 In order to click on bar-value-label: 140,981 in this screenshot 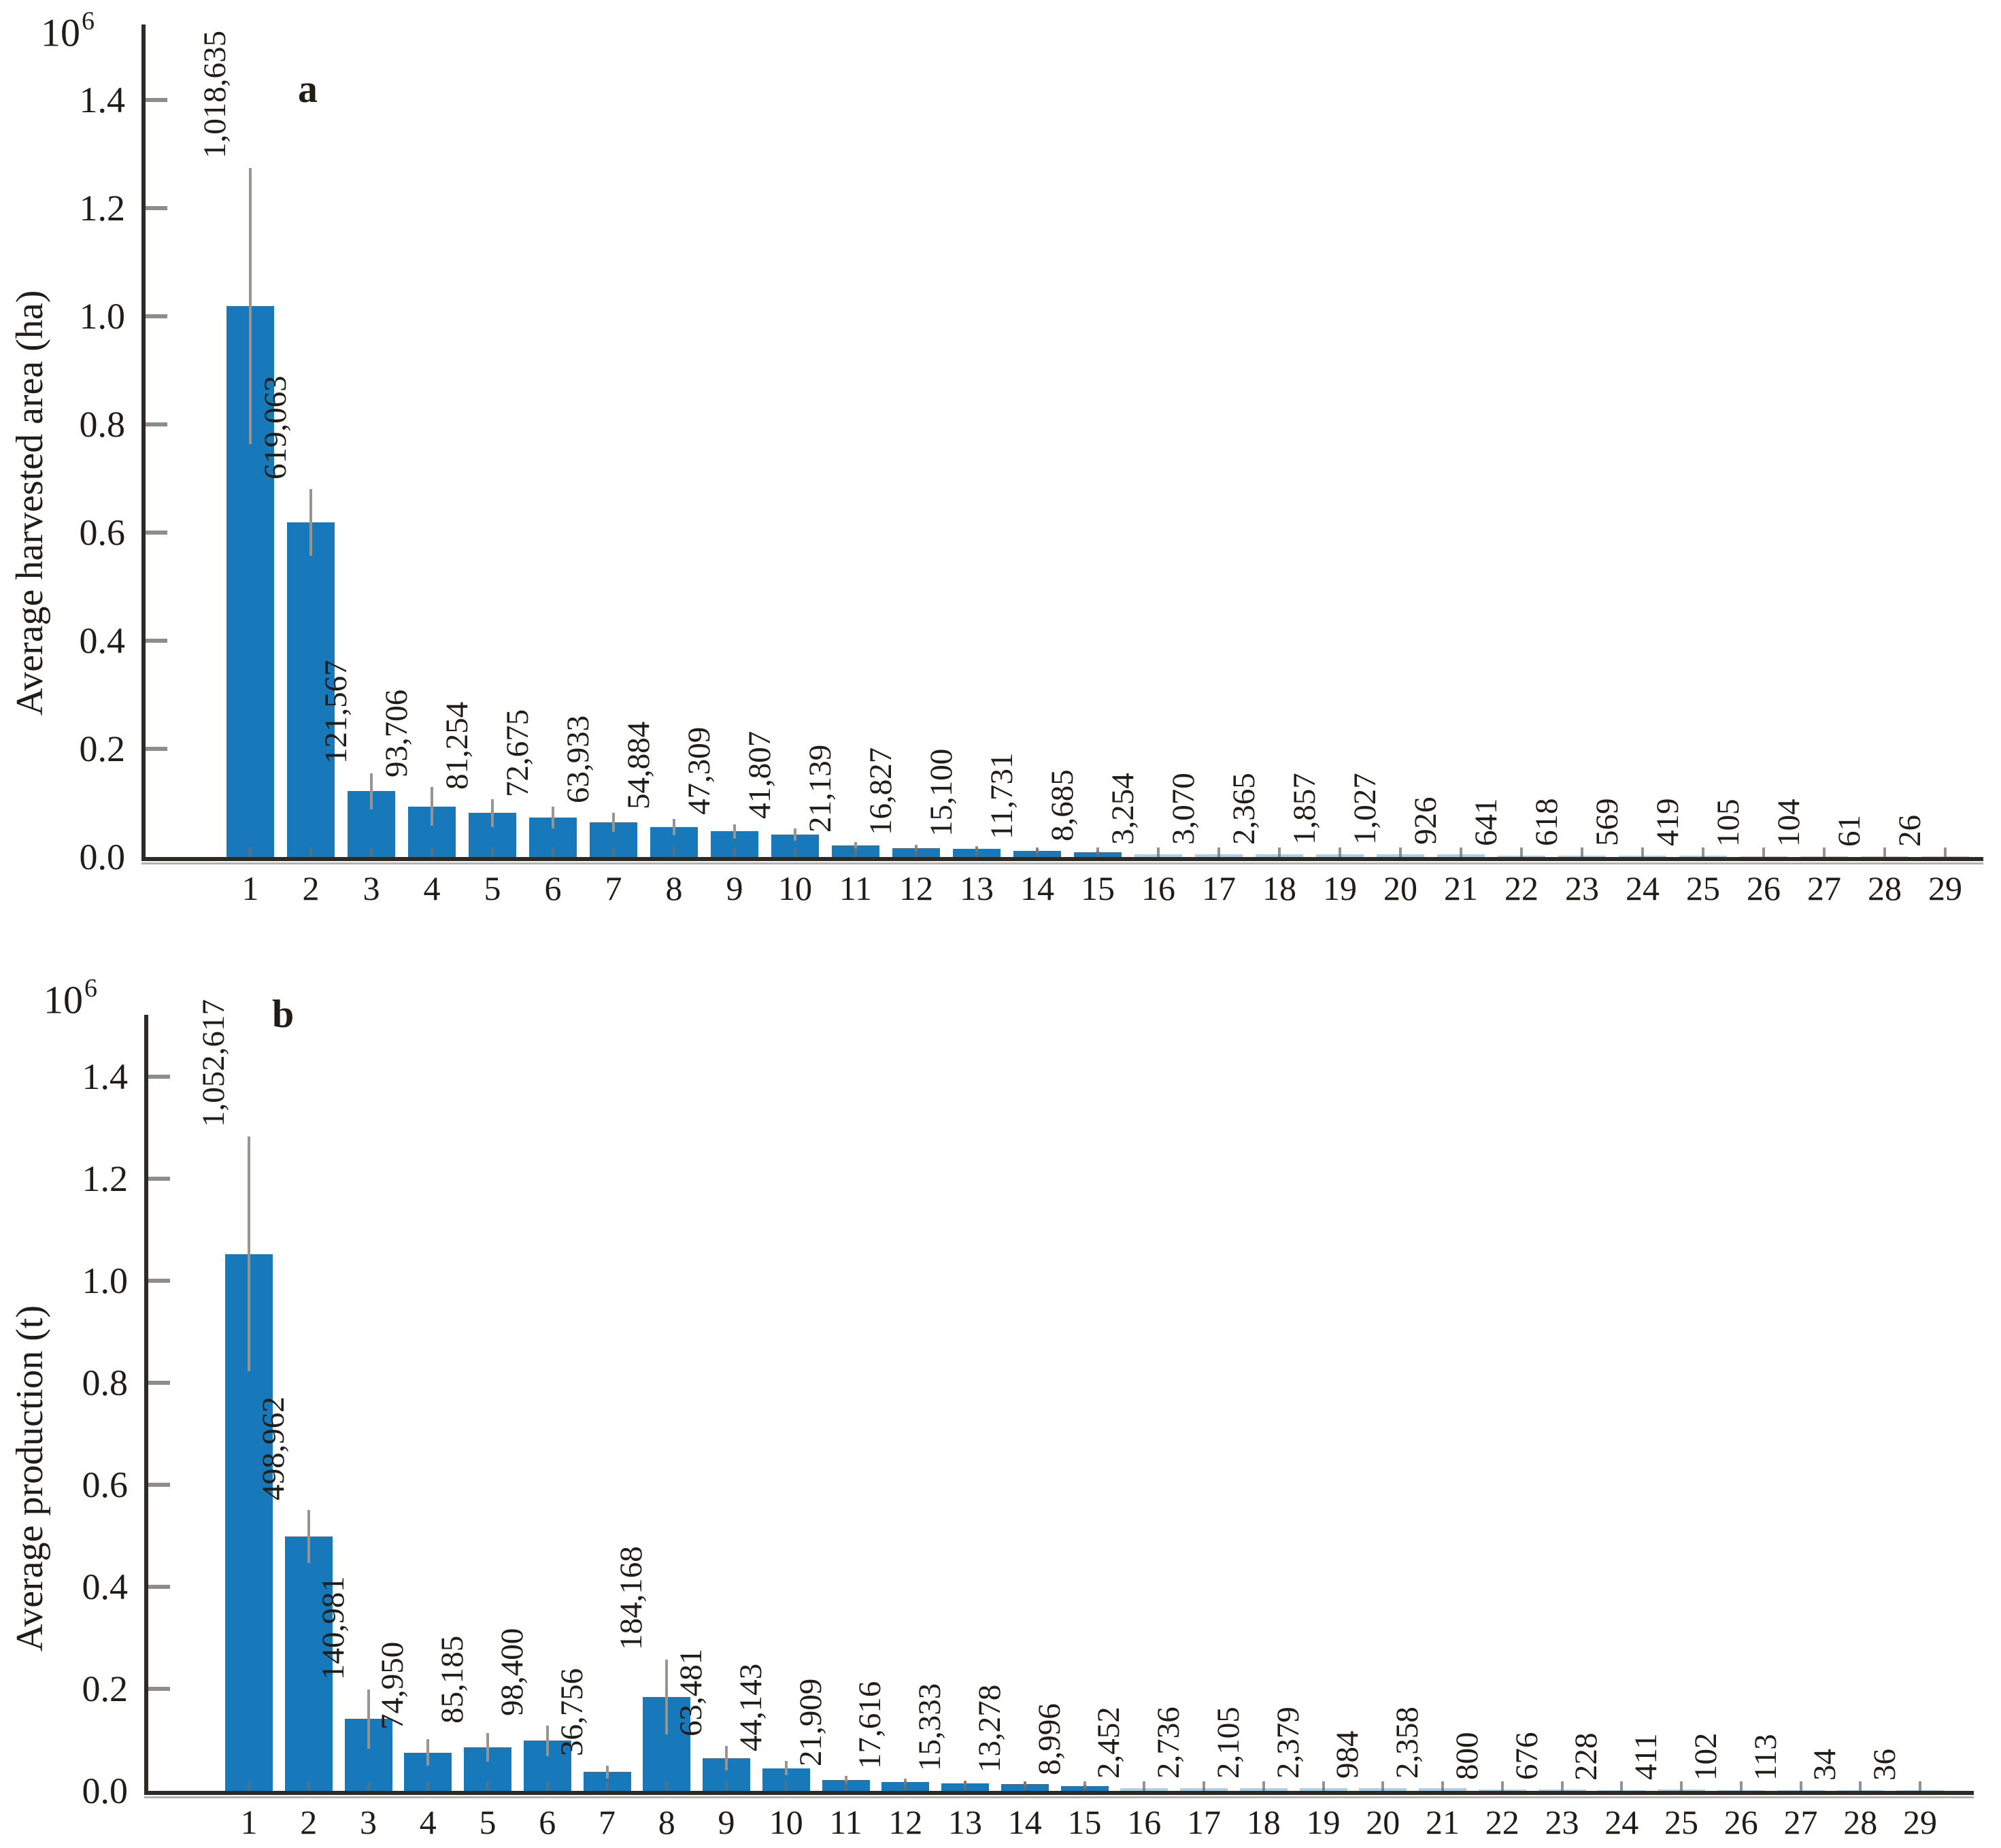, I will do `click(333, 1628)`.